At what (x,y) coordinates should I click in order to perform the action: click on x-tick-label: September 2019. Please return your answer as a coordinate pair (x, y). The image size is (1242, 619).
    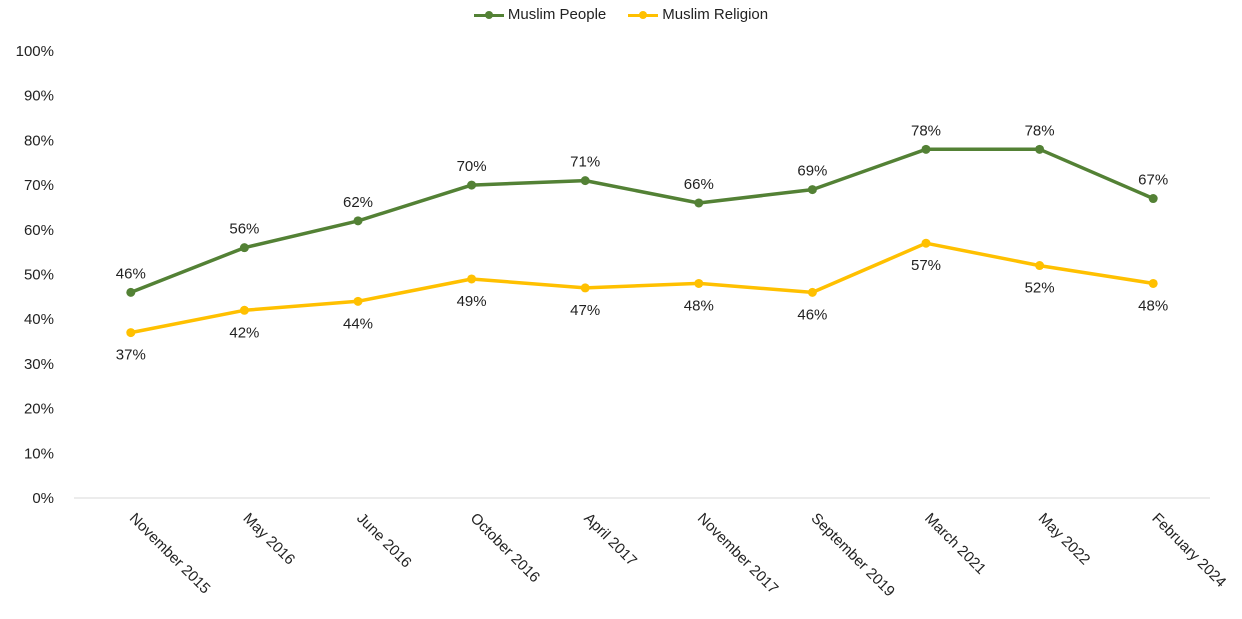
    Looking at the image, I should click on (853, 555).